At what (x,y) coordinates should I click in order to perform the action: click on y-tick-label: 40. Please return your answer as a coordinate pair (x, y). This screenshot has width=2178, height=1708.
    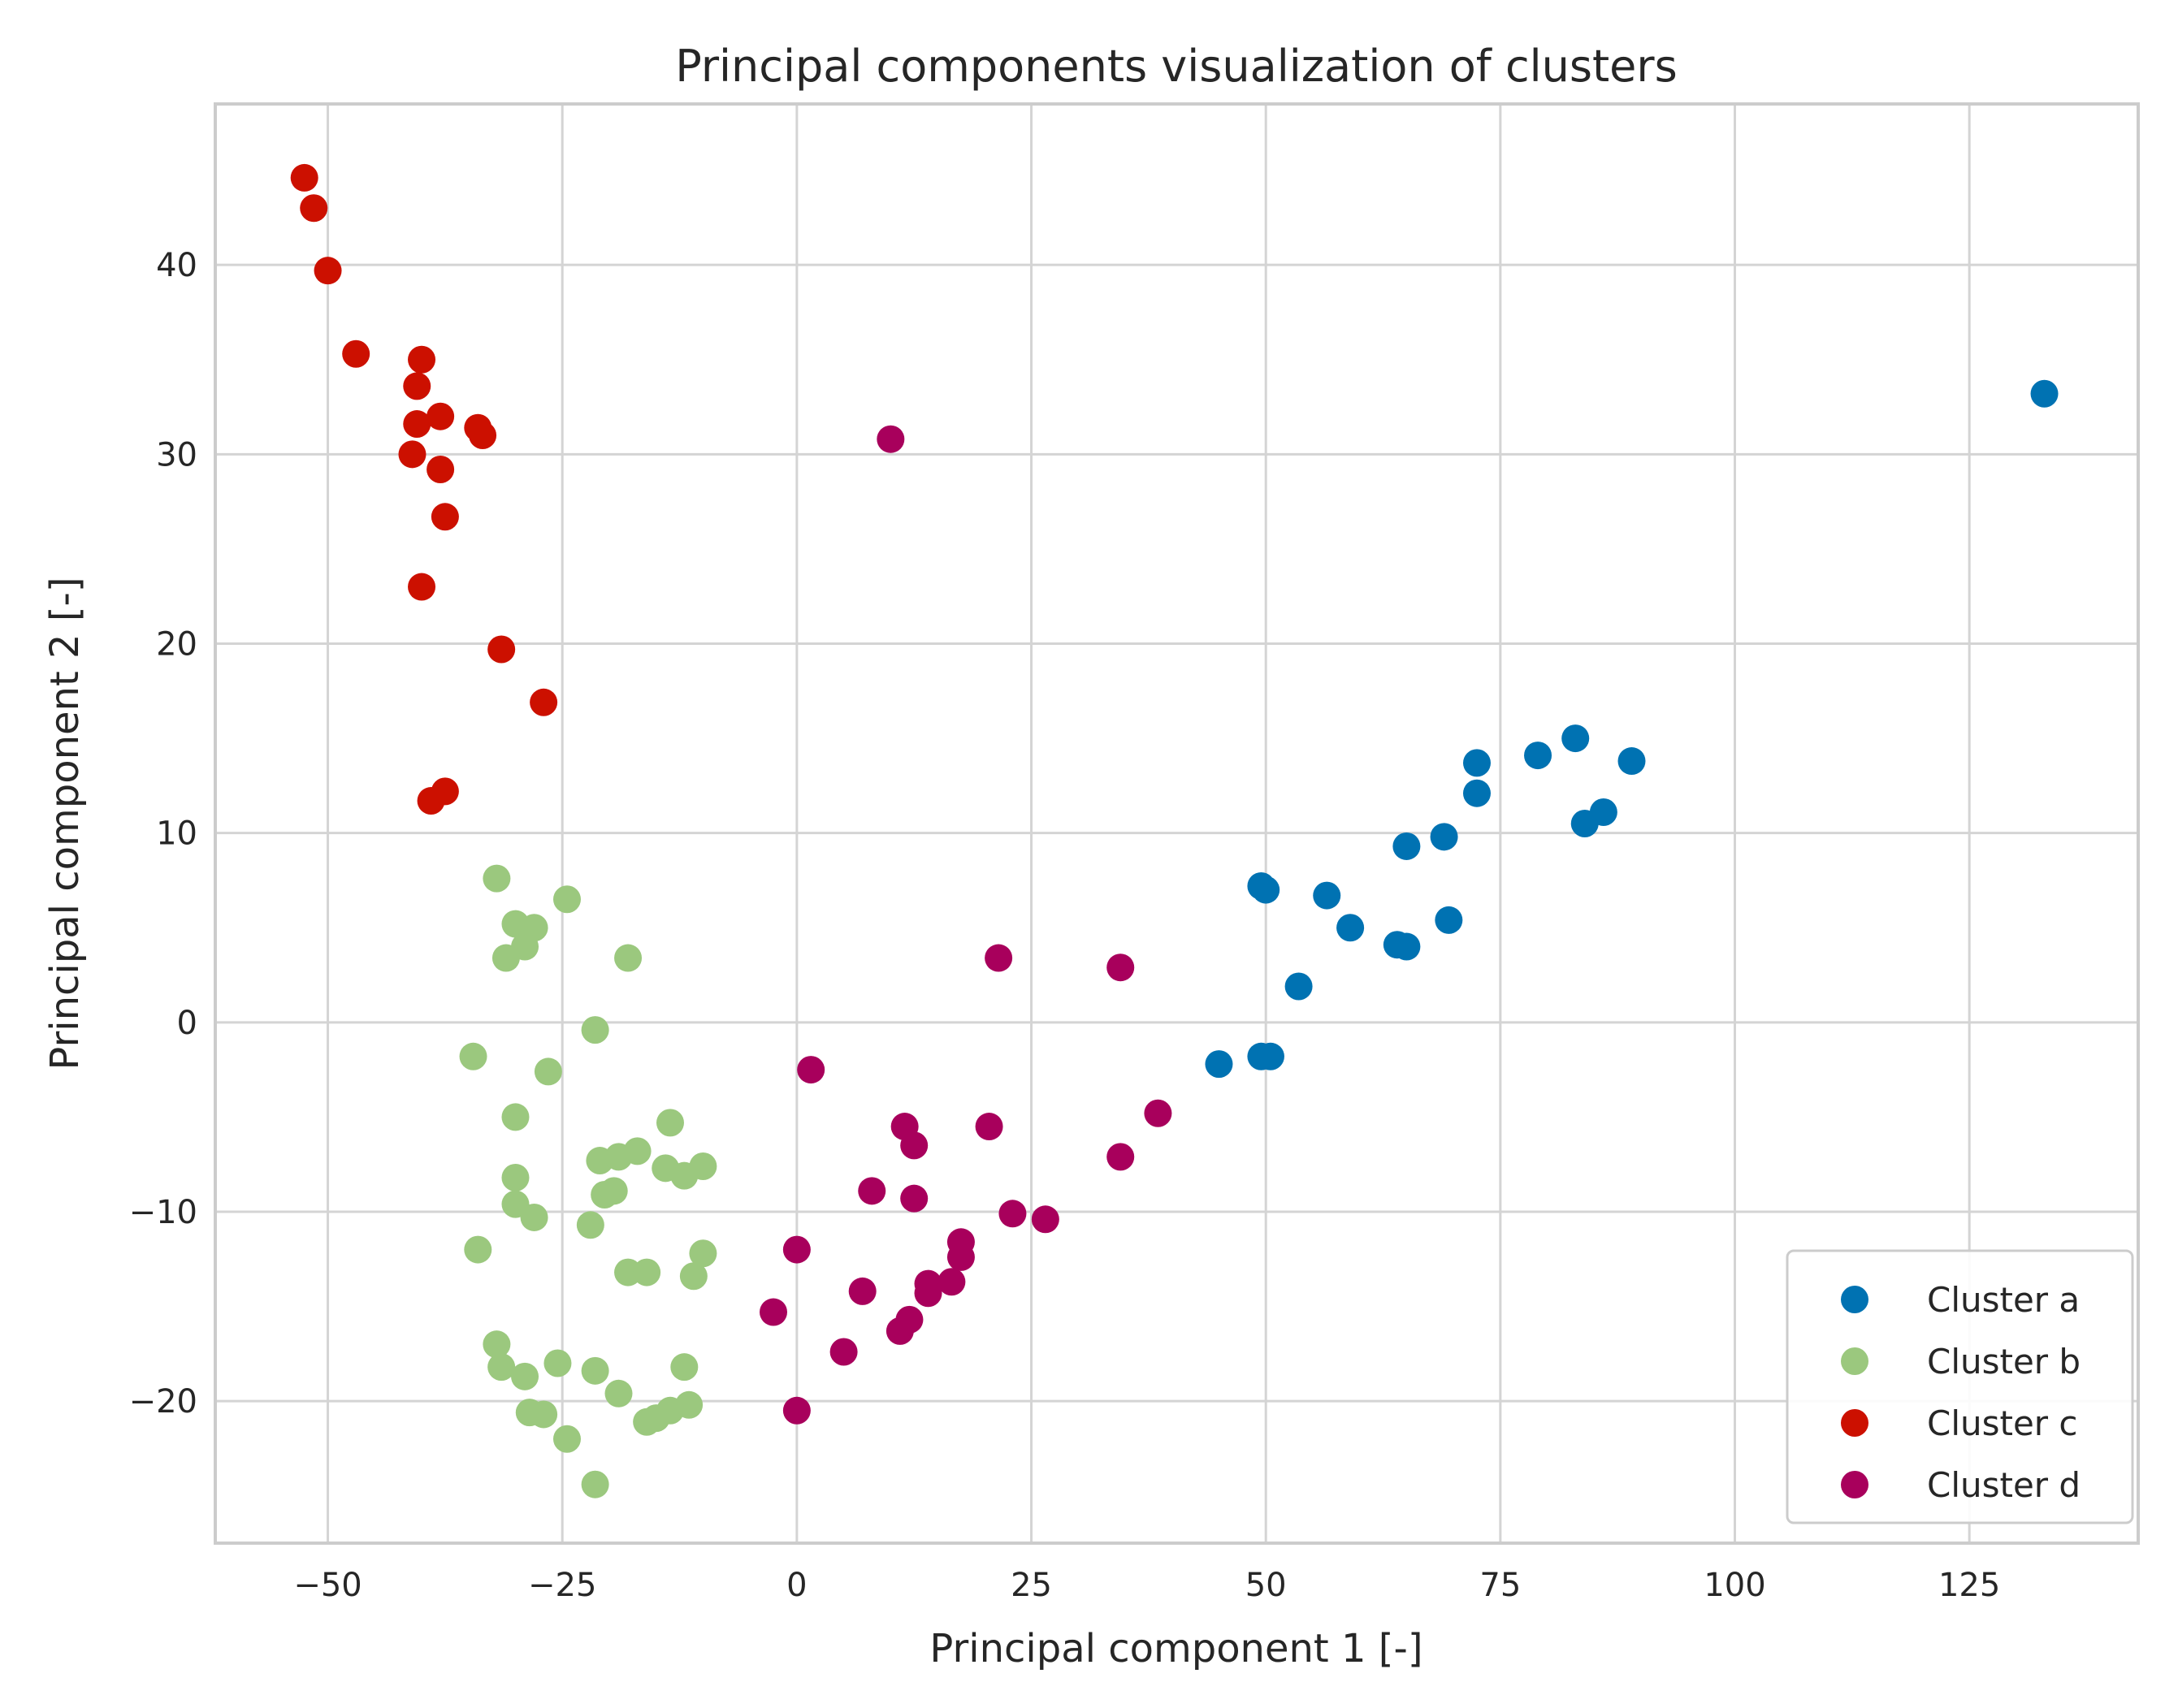
    Looking at the image, I should click on (176, 265).